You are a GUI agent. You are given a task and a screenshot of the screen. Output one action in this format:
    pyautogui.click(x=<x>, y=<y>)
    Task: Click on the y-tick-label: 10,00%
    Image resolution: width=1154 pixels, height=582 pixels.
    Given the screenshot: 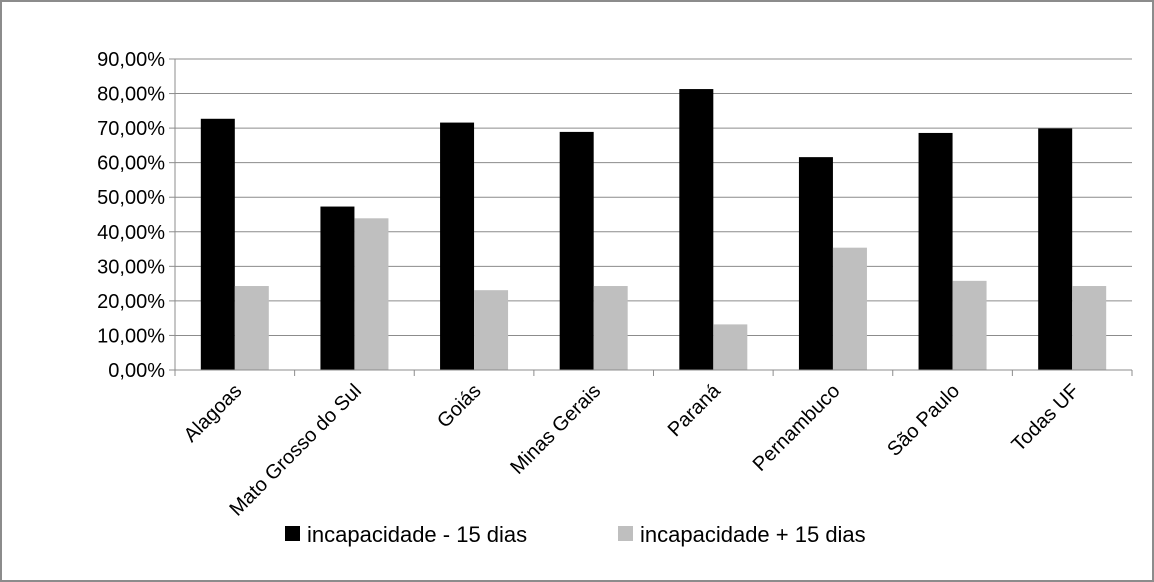 What is the action you would take?
    pyautogui.click(x=131, y=336)
    